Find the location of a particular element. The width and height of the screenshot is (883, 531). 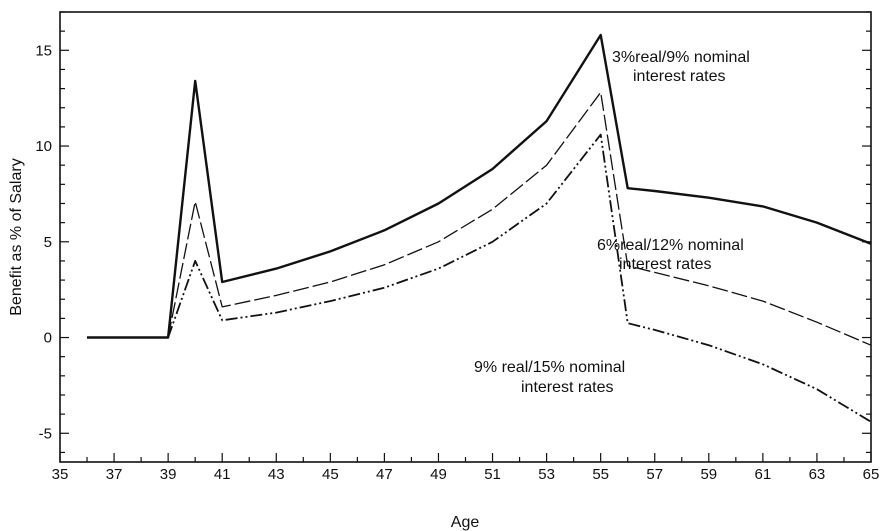

annotation-9pct-real: 9% real/15% nominal interest rates is located at coordinates (552, 377).